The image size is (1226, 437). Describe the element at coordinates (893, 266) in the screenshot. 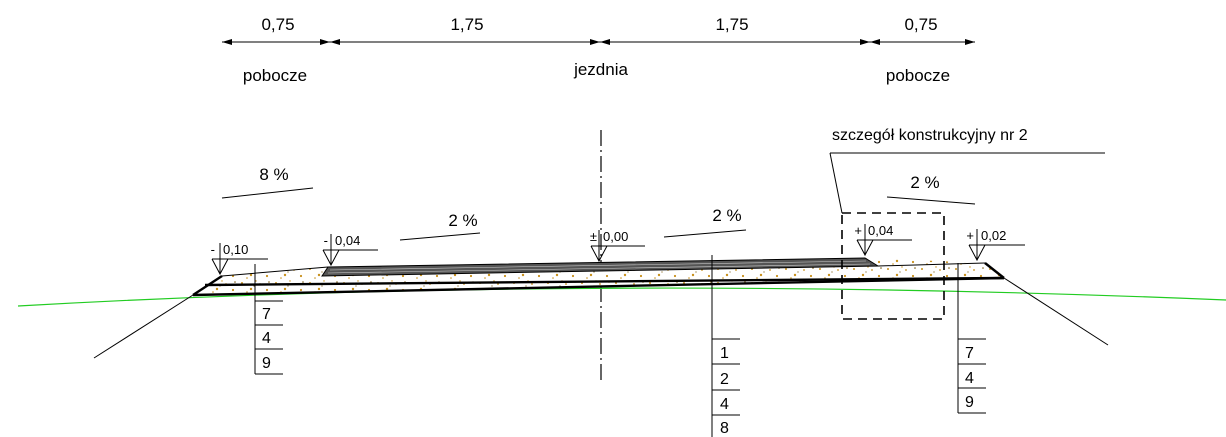

I see `detail-box` at that location.